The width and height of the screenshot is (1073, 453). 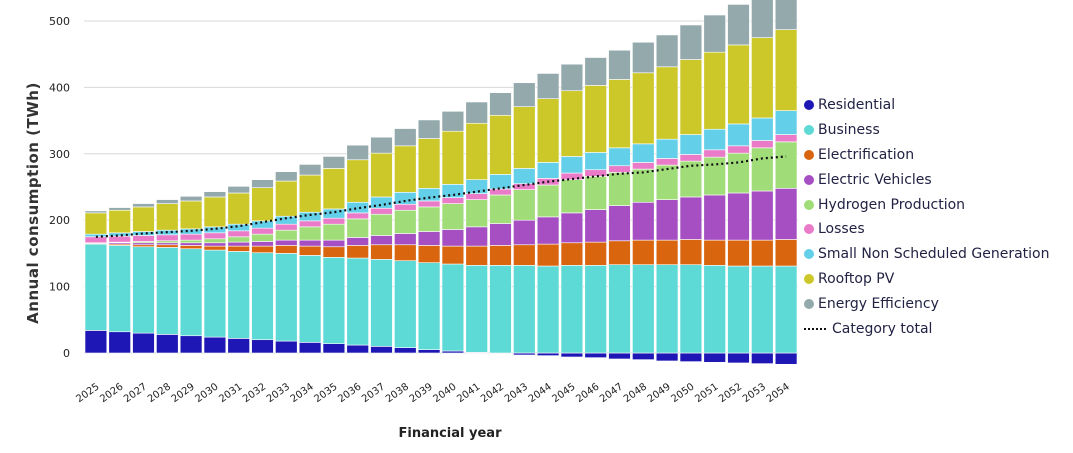 I want to click on x-tick-label: 2050, so click(x=682, y=393).